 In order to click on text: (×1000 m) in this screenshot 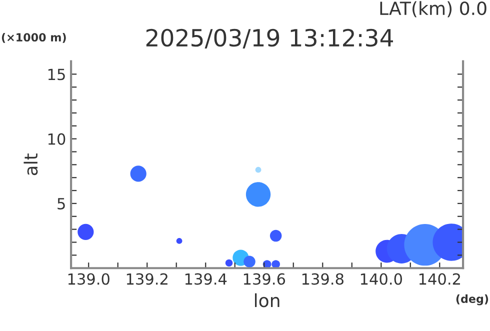, I will do `click(34, 37)`.